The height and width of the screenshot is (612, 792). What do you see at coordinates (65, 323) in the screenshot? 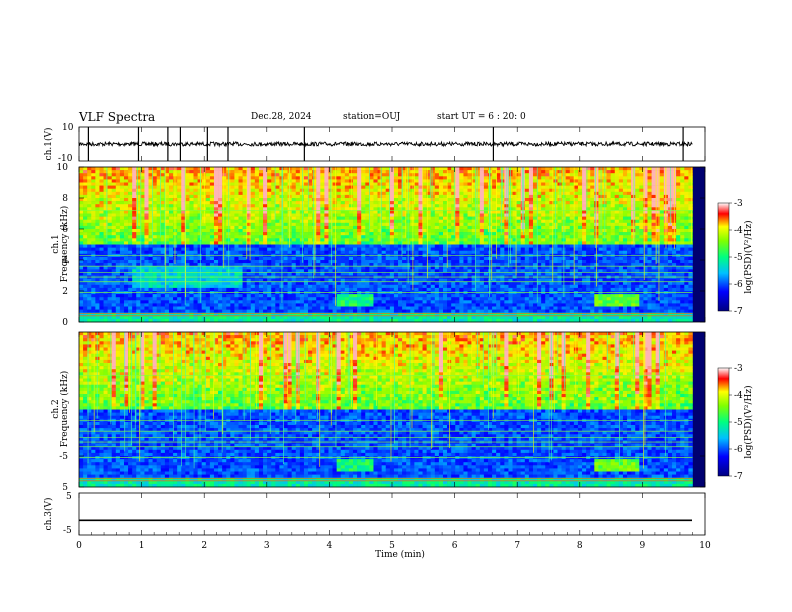
I see `spec-ytick: 0` at bounding box center [65, 323].